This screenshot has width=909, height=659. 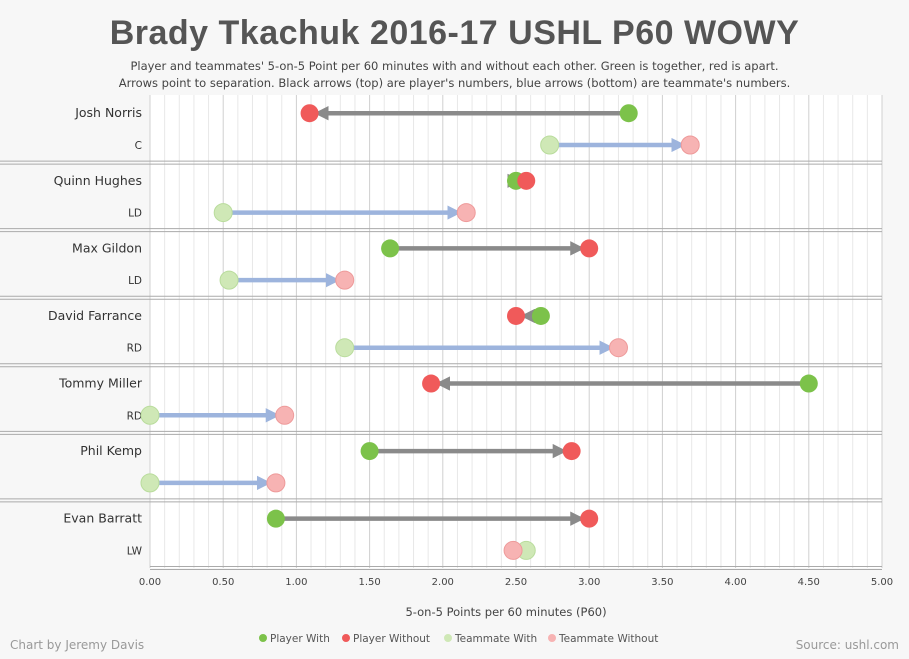 What do you see at coordinates (516, 582) in the screenshot?
I see `x-tick-label: 2.50` at bounding box center [516, 582].